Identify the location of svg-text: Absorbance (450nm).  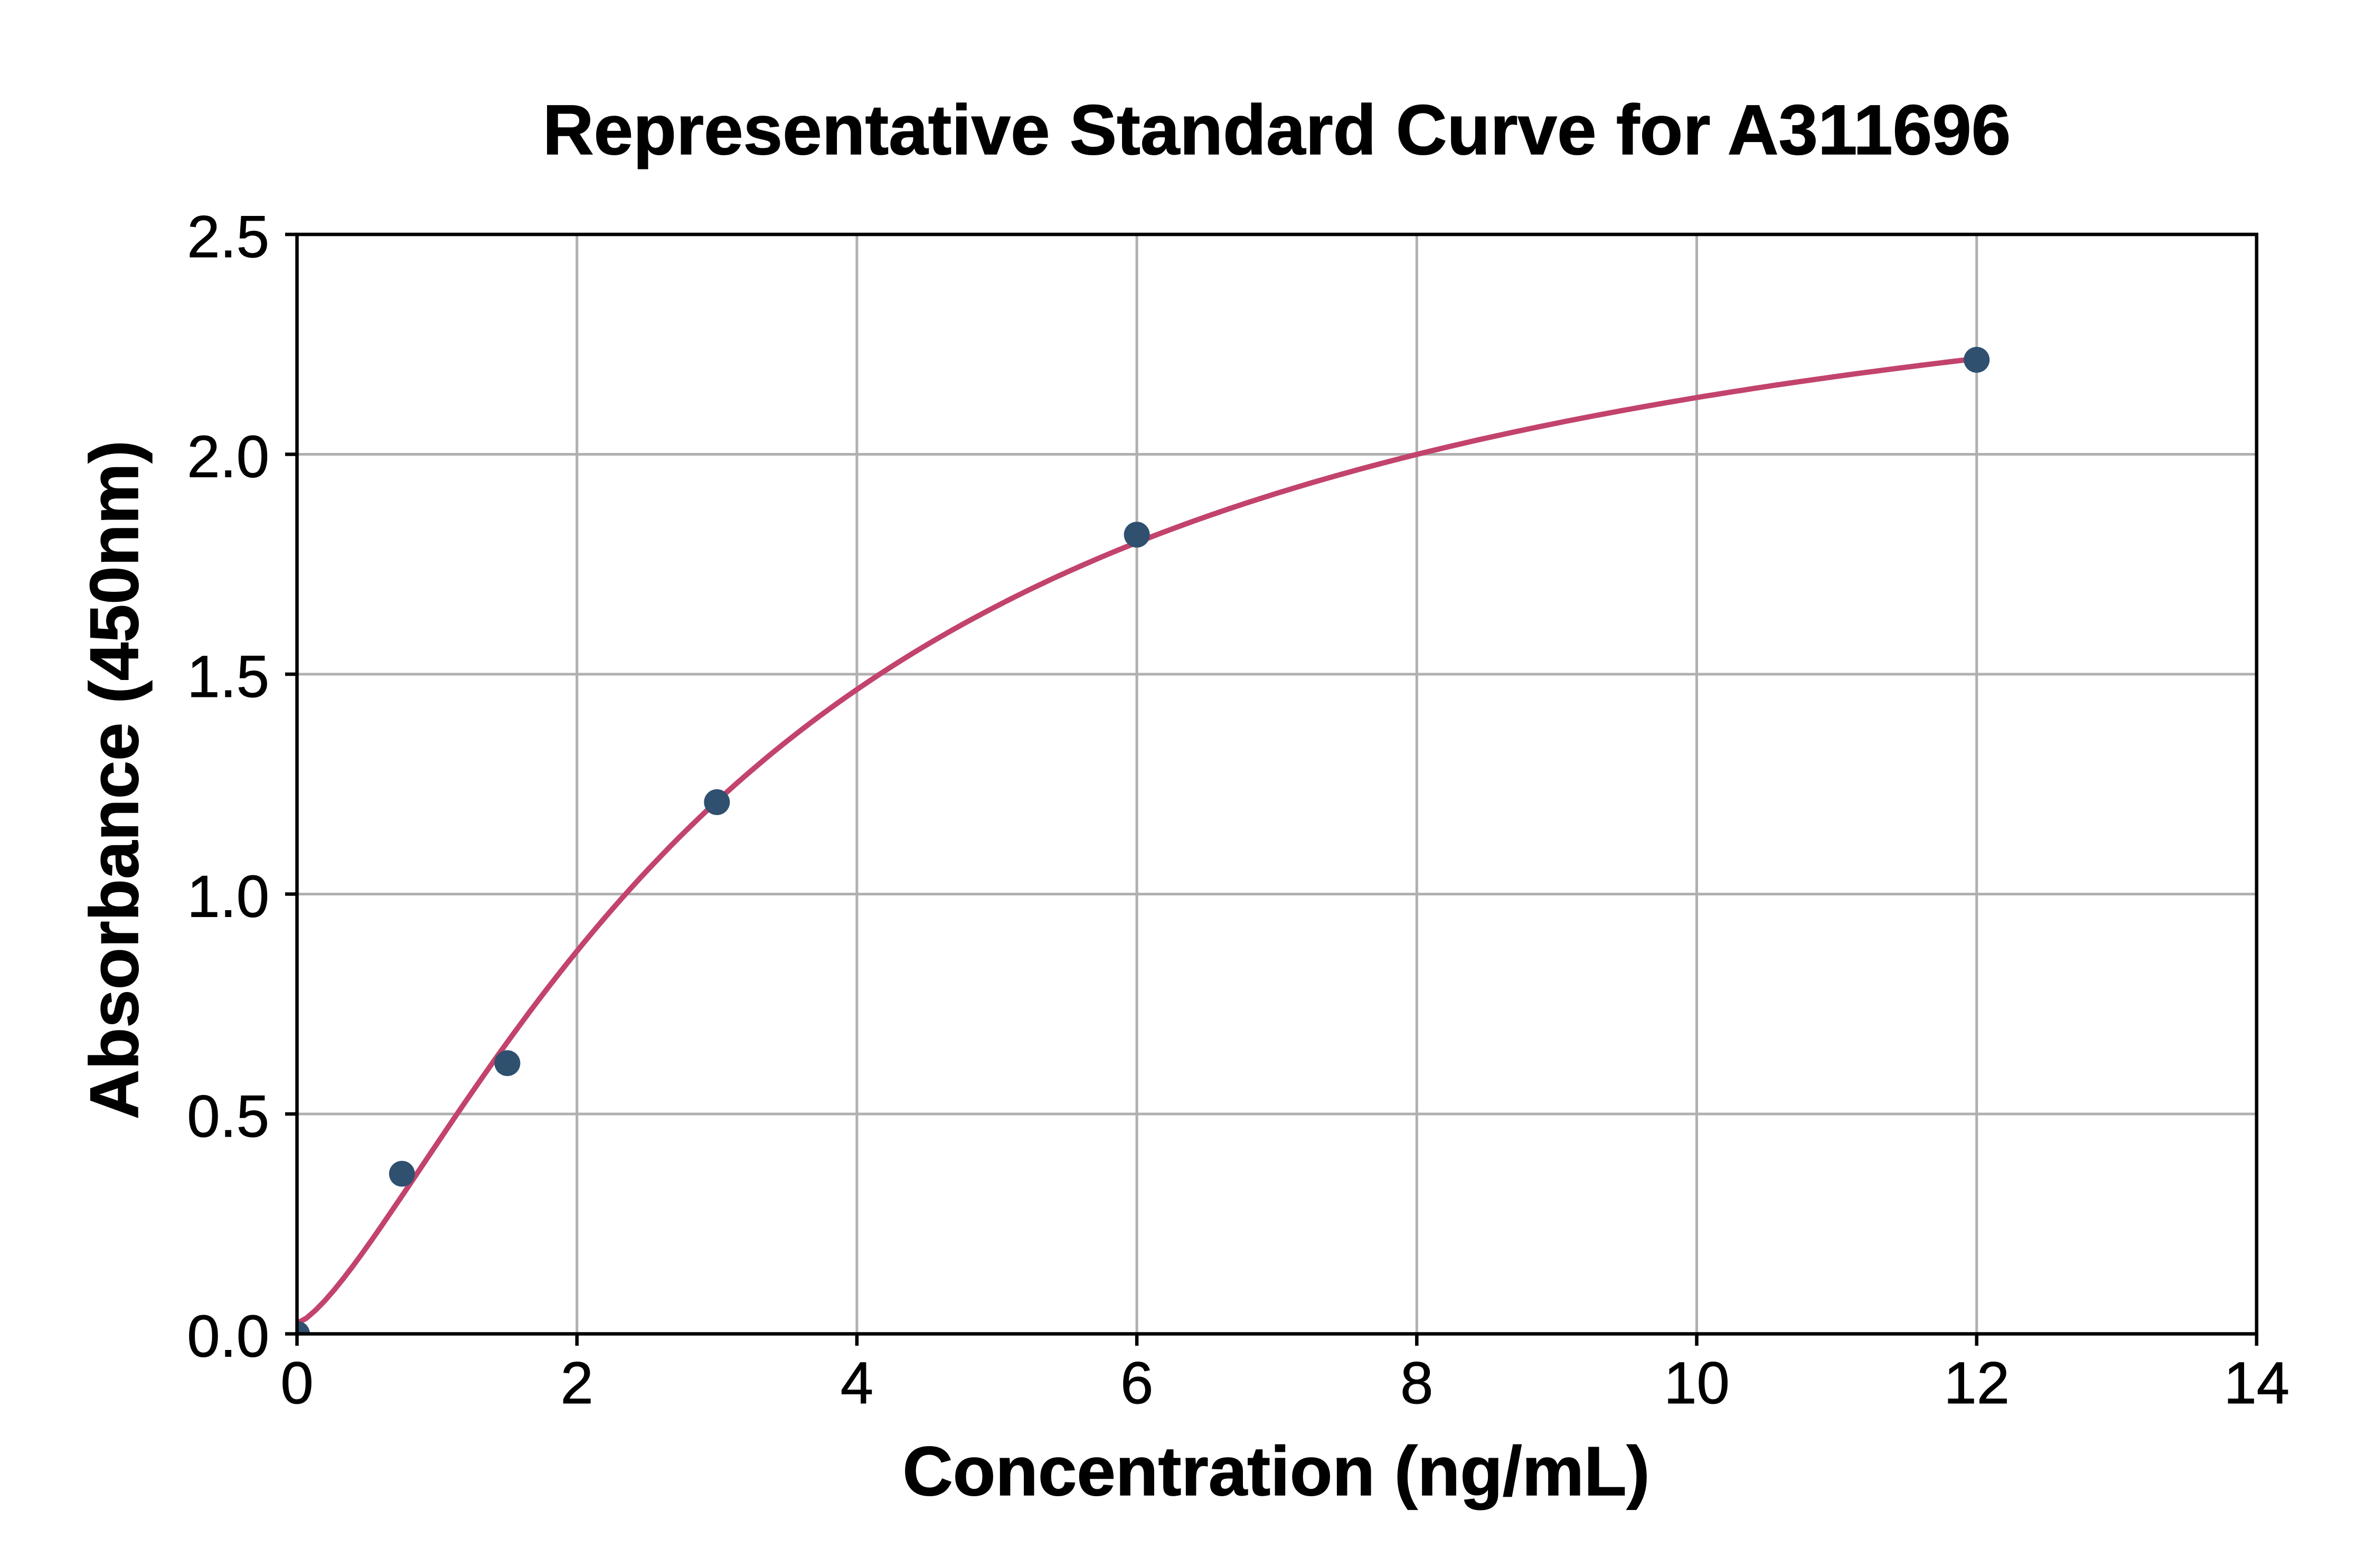
(115, 779).